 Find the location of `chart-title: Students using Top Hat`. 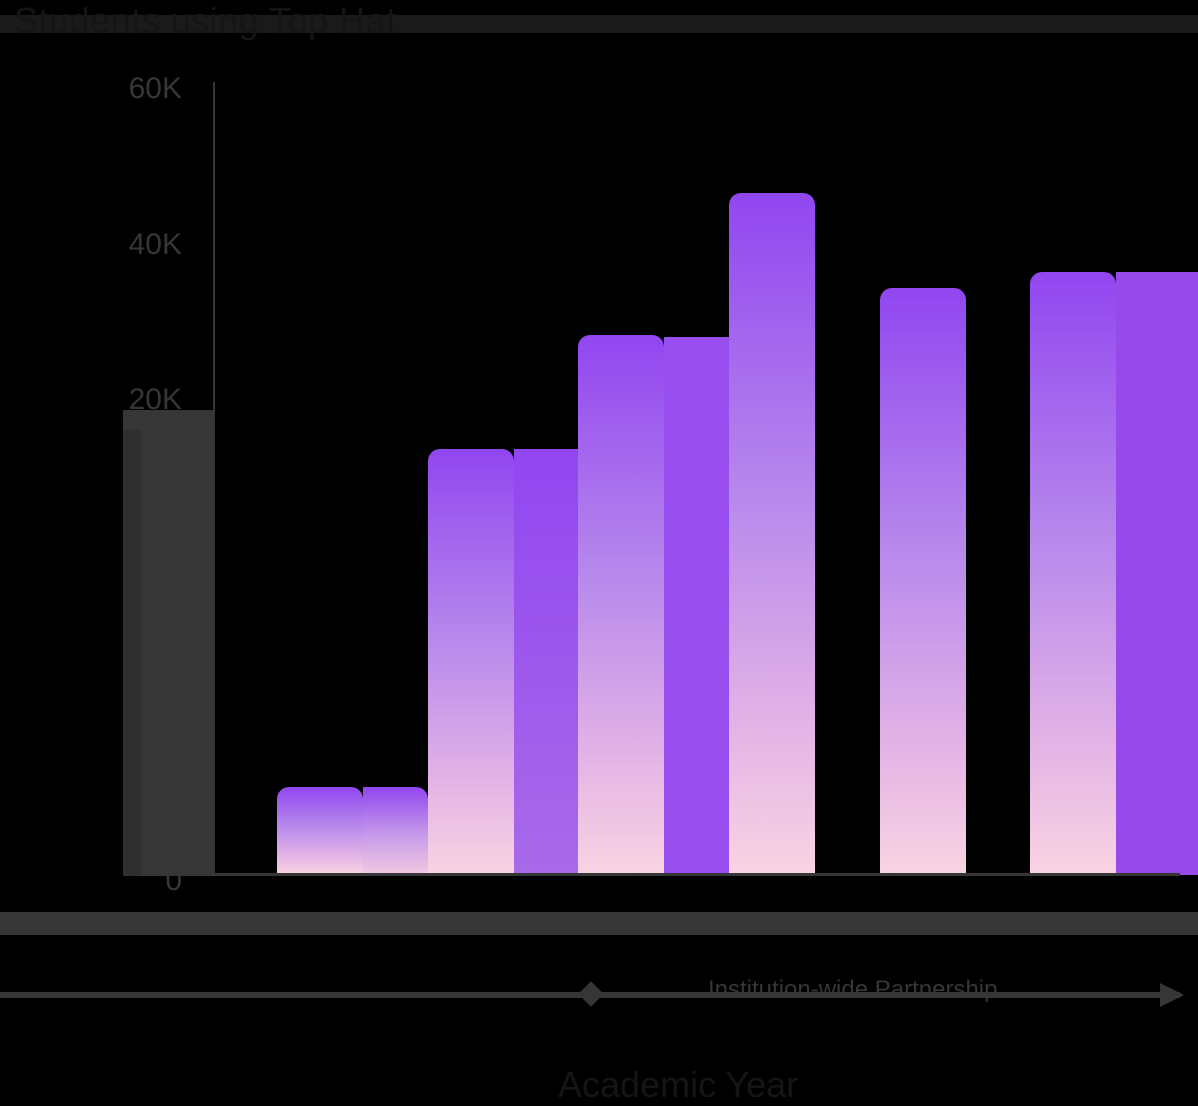

chart-title: Students using Top Hat is located at coordinates (205, 20).